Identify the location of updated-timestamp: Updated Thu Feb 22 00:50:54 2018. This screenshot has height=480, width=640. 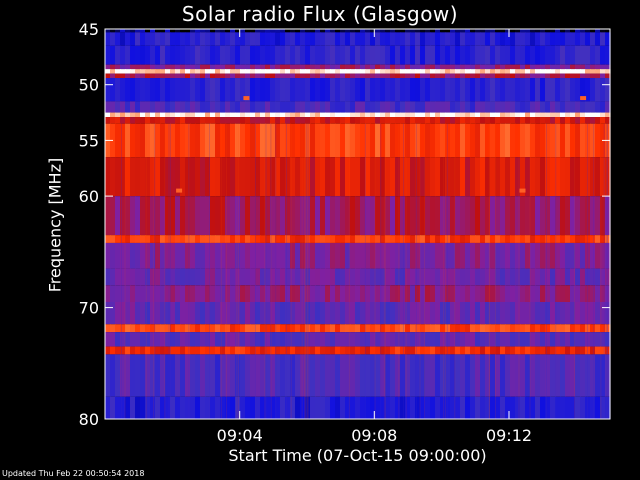
(73, 473).